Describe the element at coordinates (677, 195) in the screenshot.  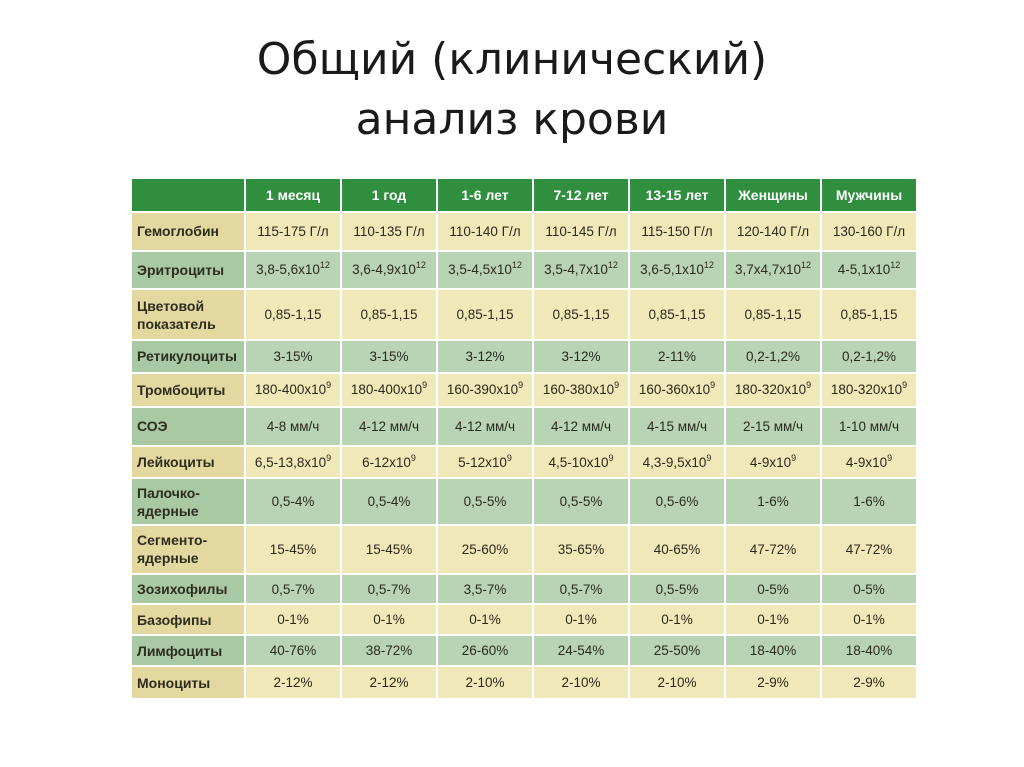
I see `column-header: 13-15 лет` at that location.